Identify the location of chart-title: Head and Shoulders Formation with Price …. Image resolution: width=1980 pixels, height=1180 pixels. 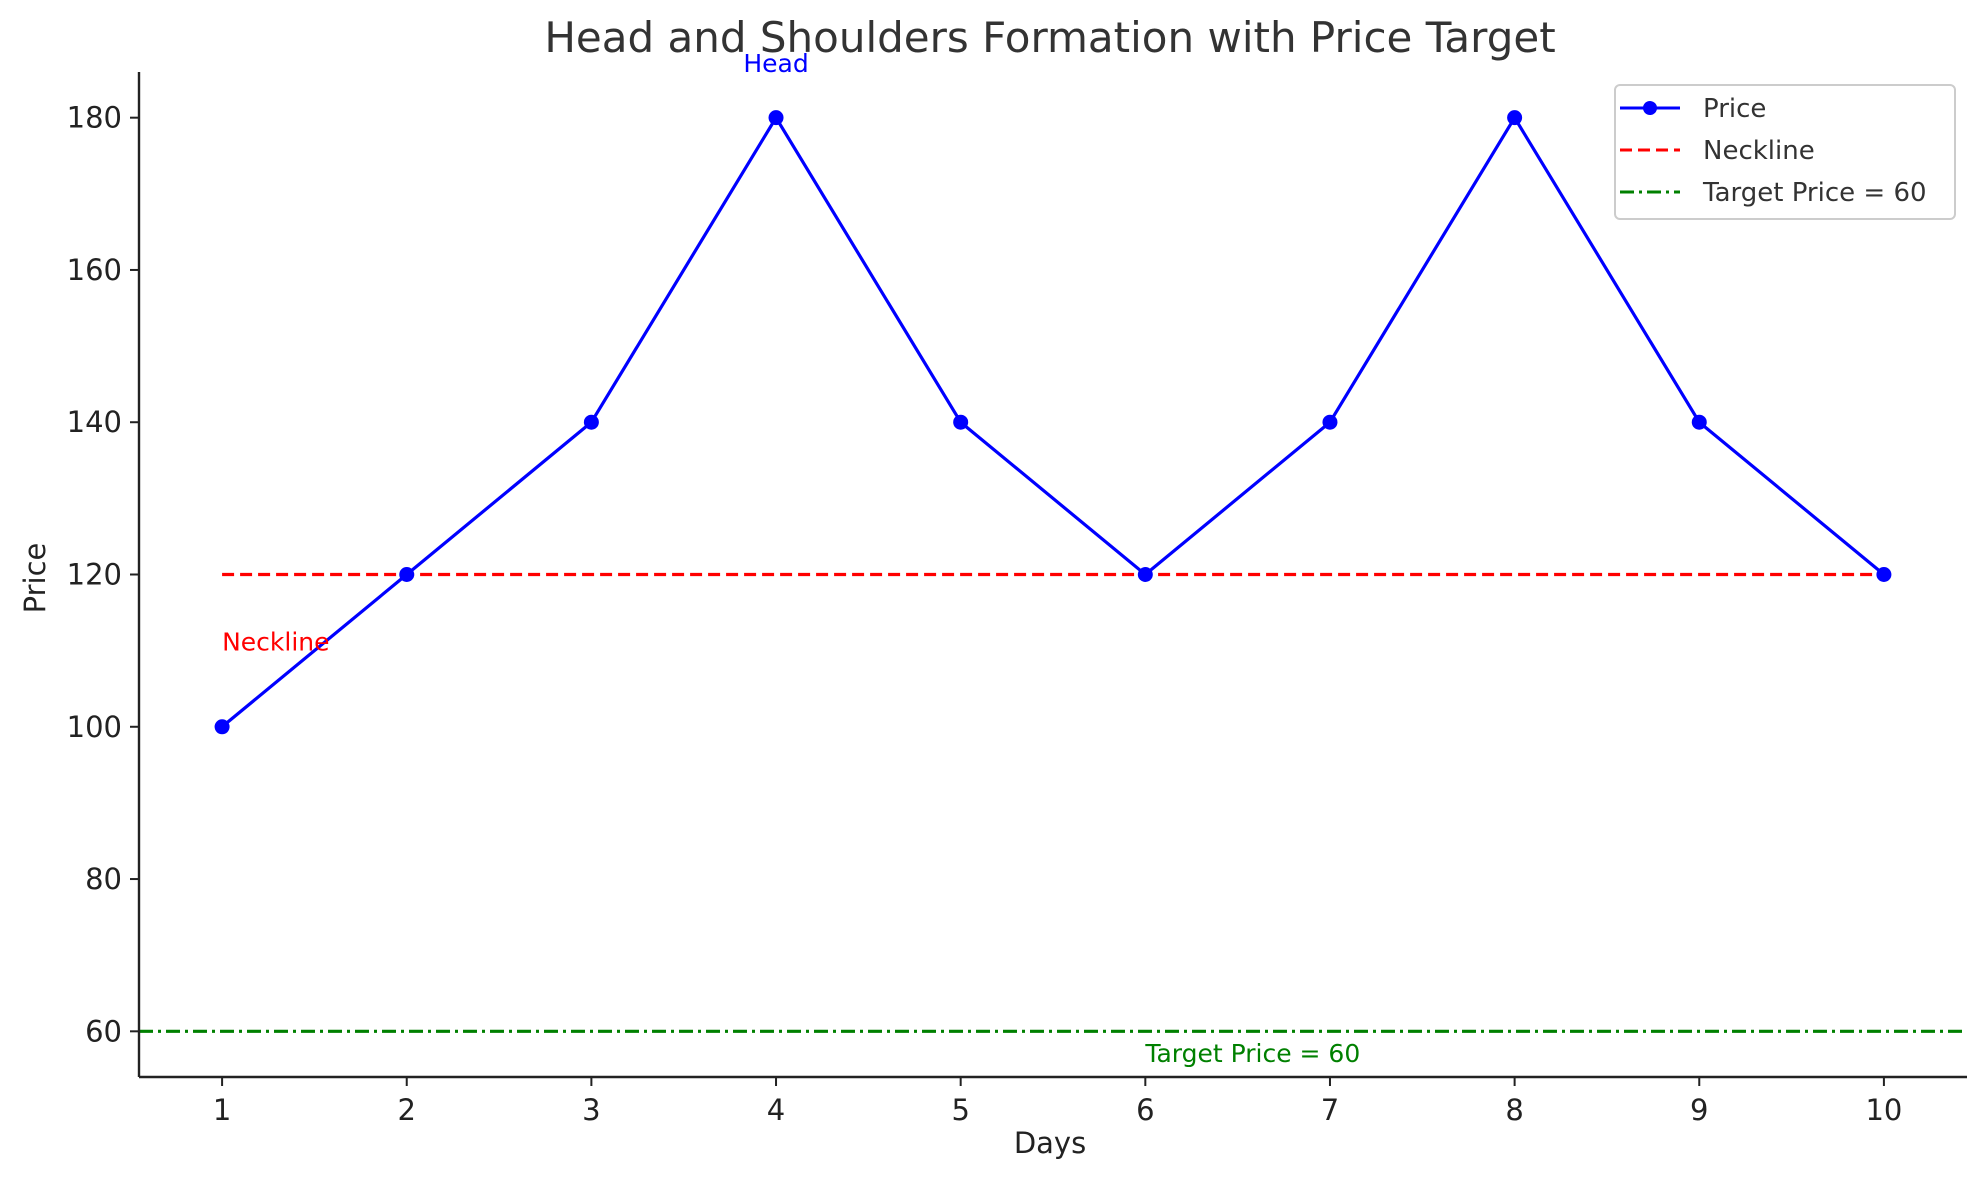
(1049, 37).